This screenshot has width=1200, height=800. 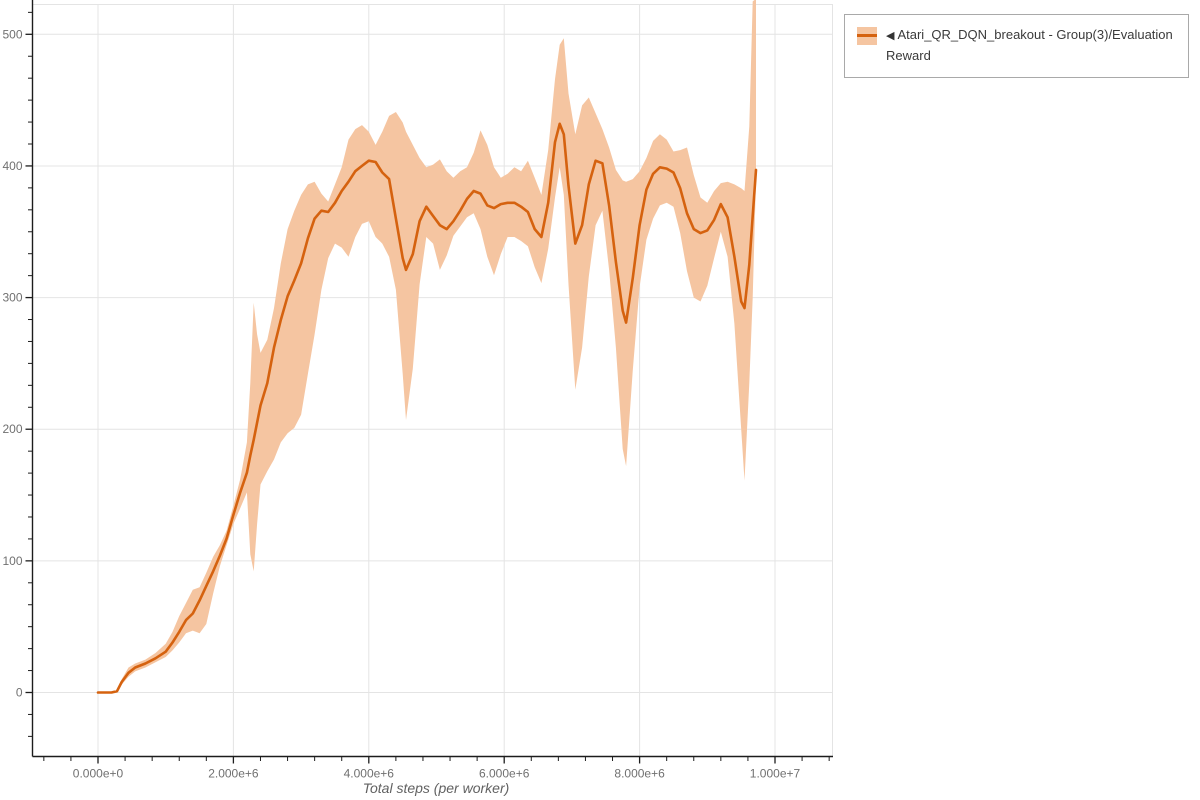 What do you see at coordinates (19, 693) in the screenshot?
I see `svg-text: 0` at bounding box center [19, 693].